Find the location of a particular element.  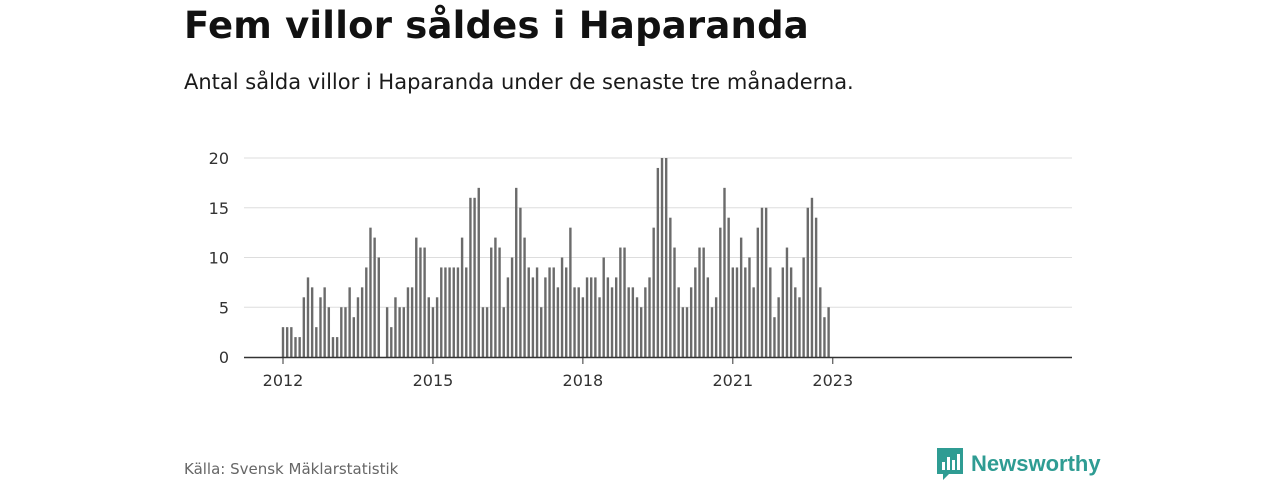

x-tick-label: 2015 is located at coordinates (433, 380).